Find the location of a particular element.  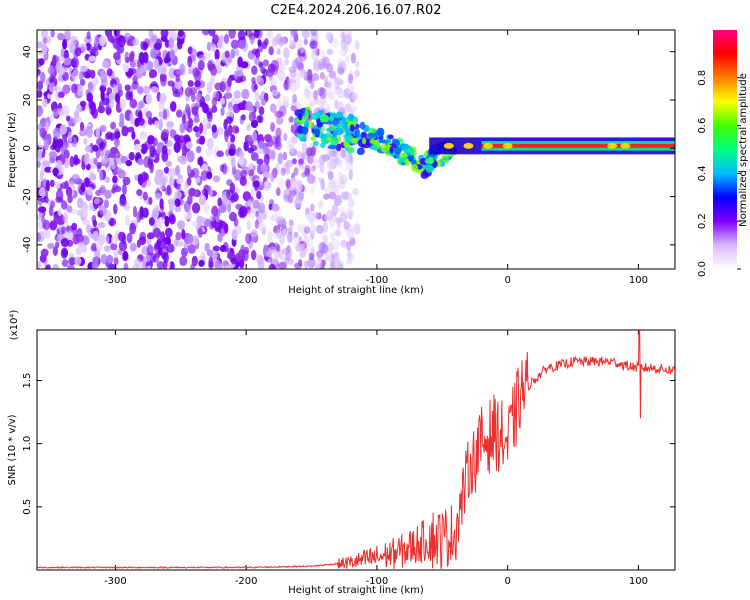

heatmap-line-peak is located at coordinates (507, 145).